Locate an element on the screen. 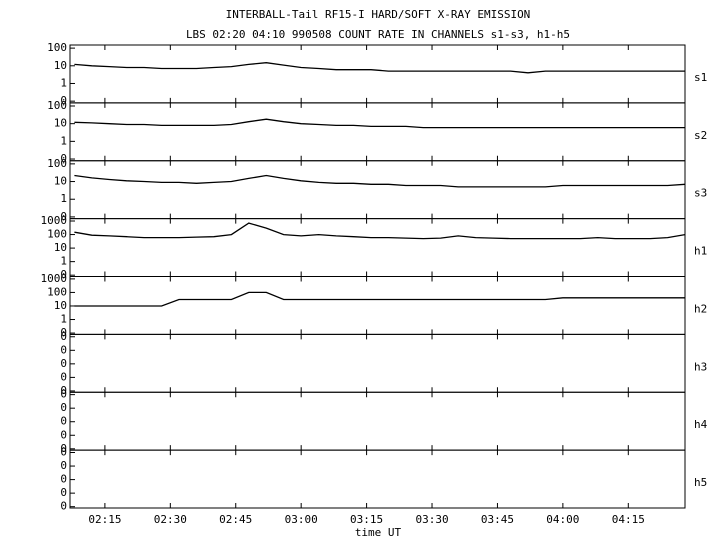 This screenshot has width=720, height=550. x-tick-label: 03:45 is located at coordinates (497, 519).